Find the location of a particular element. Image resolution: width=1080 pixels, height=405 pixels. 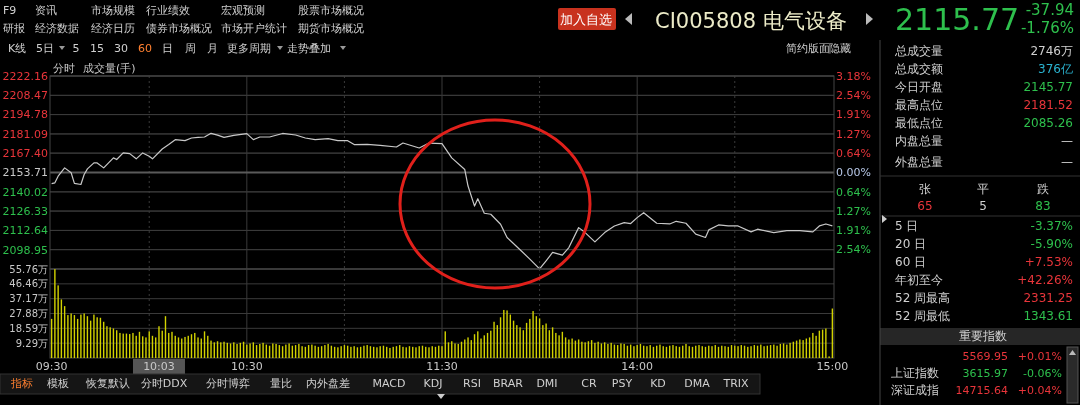

text: 最低点位 is located at coordinates (919, 123).